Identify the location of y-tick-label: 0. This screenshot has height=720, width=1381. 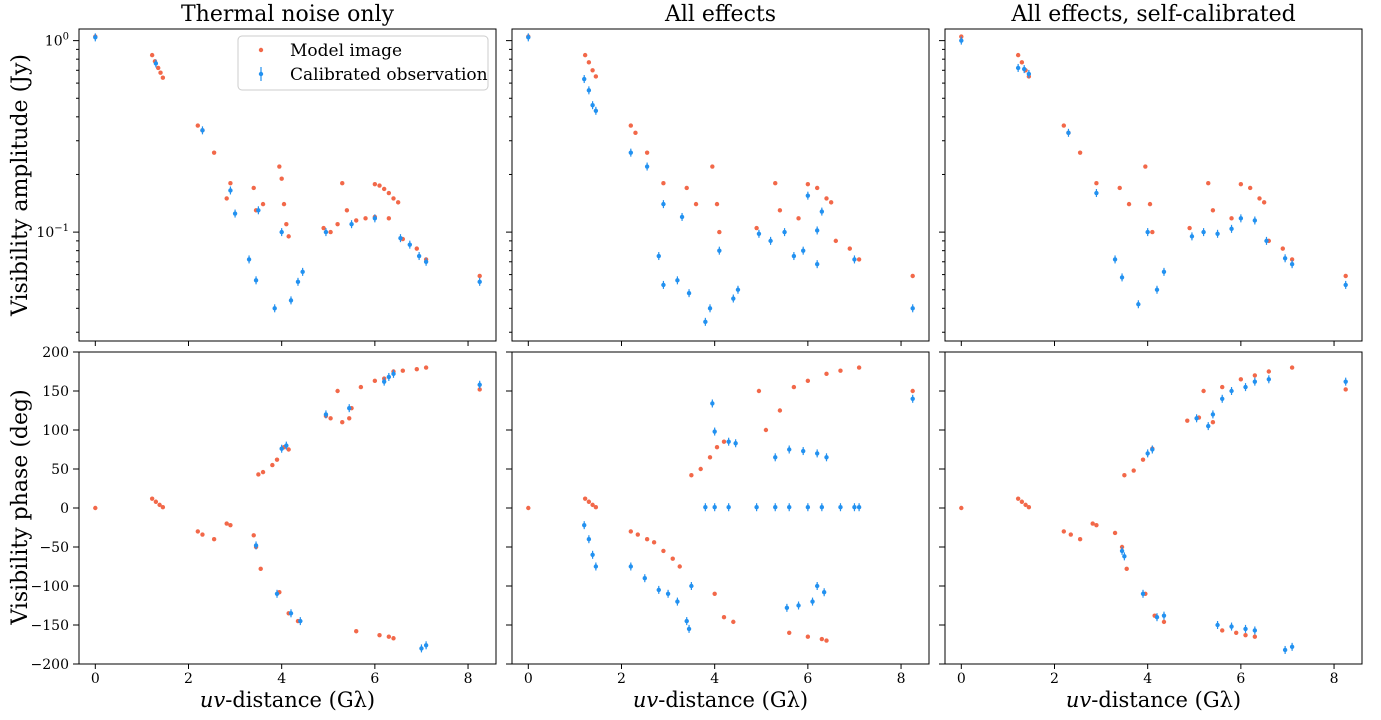
(64, 509).